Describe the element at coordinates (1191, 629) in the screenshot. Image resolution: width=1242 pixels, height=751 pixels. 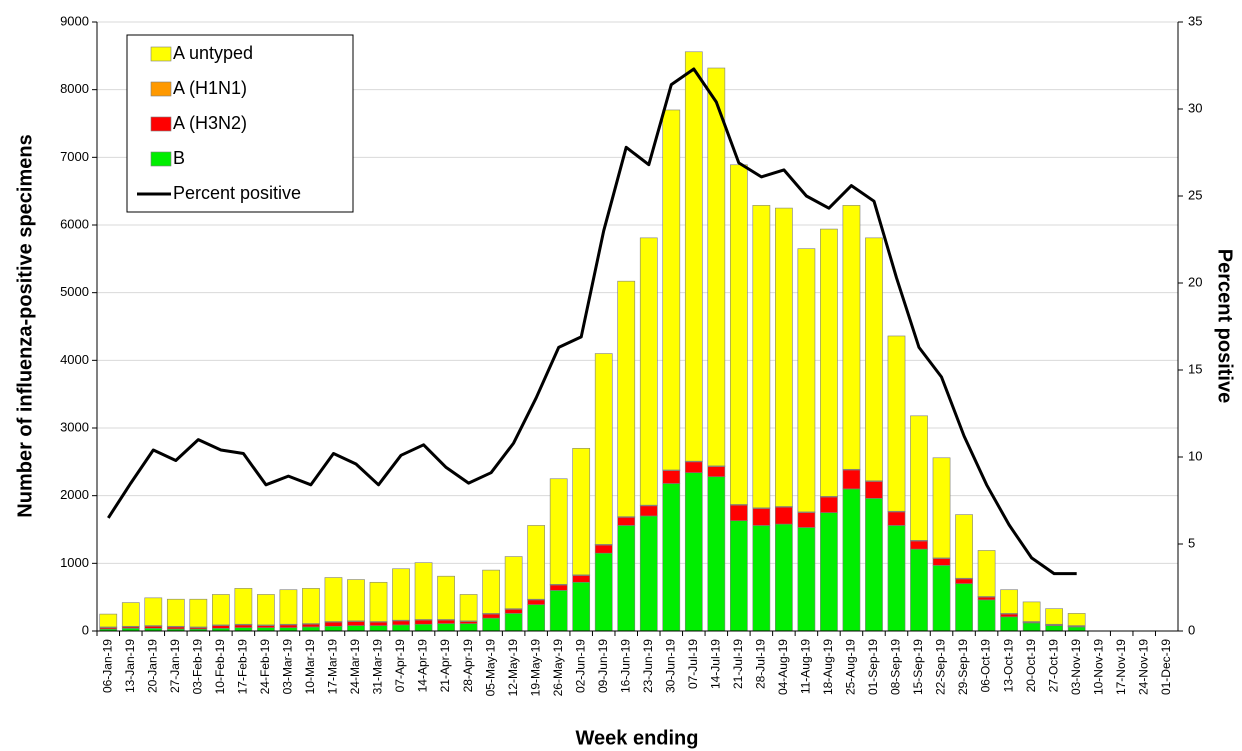
I see `y2-tick-label: 0` at that location.